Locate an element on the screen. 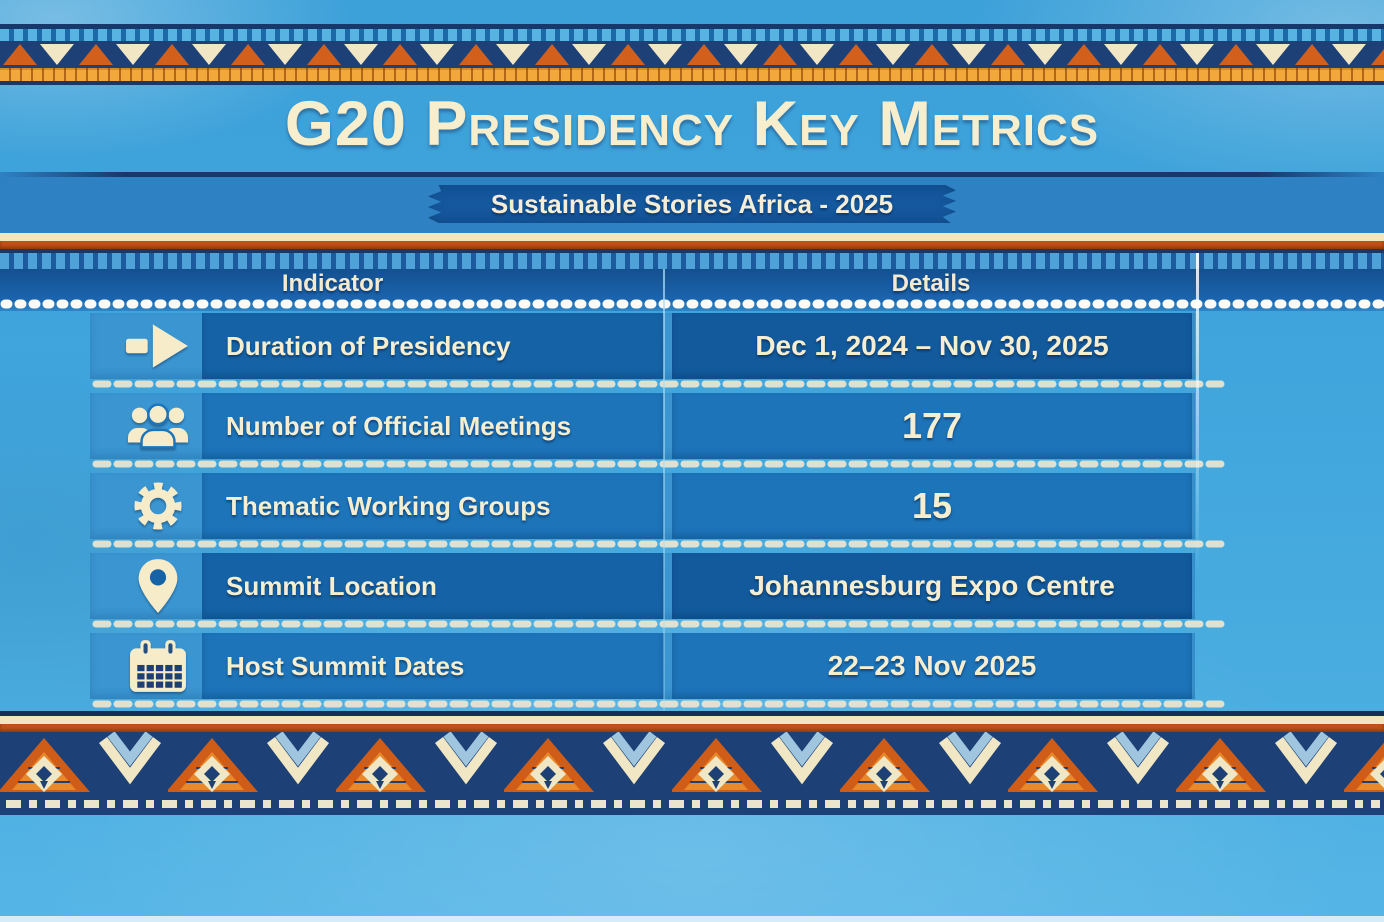 This screenshot has height=922, width=1384. row-band: Summit Location Johannesburg Expo Centre is located at coordinates (642, 586).